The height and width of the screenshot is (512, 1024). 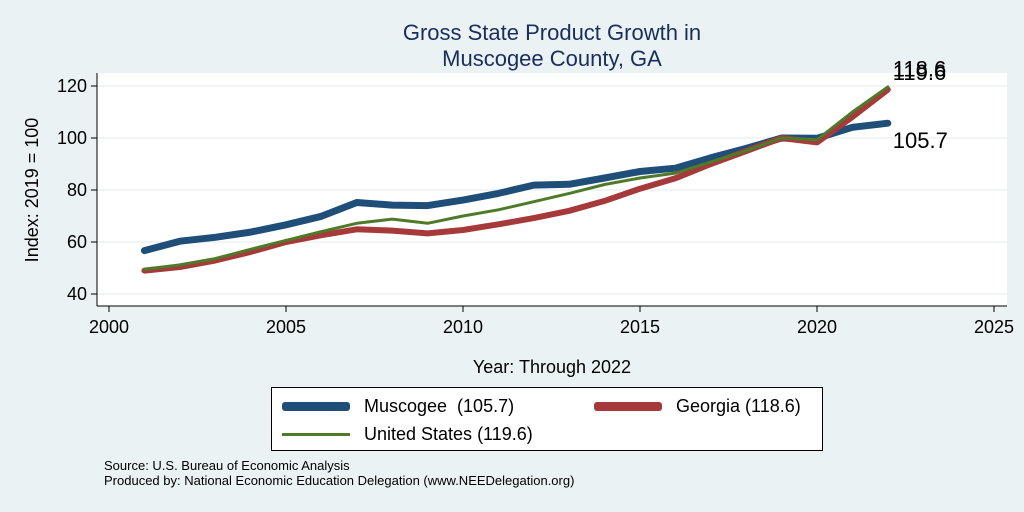 I want to click on end-label-united-states: 119.6, so click(x=919, y=72).